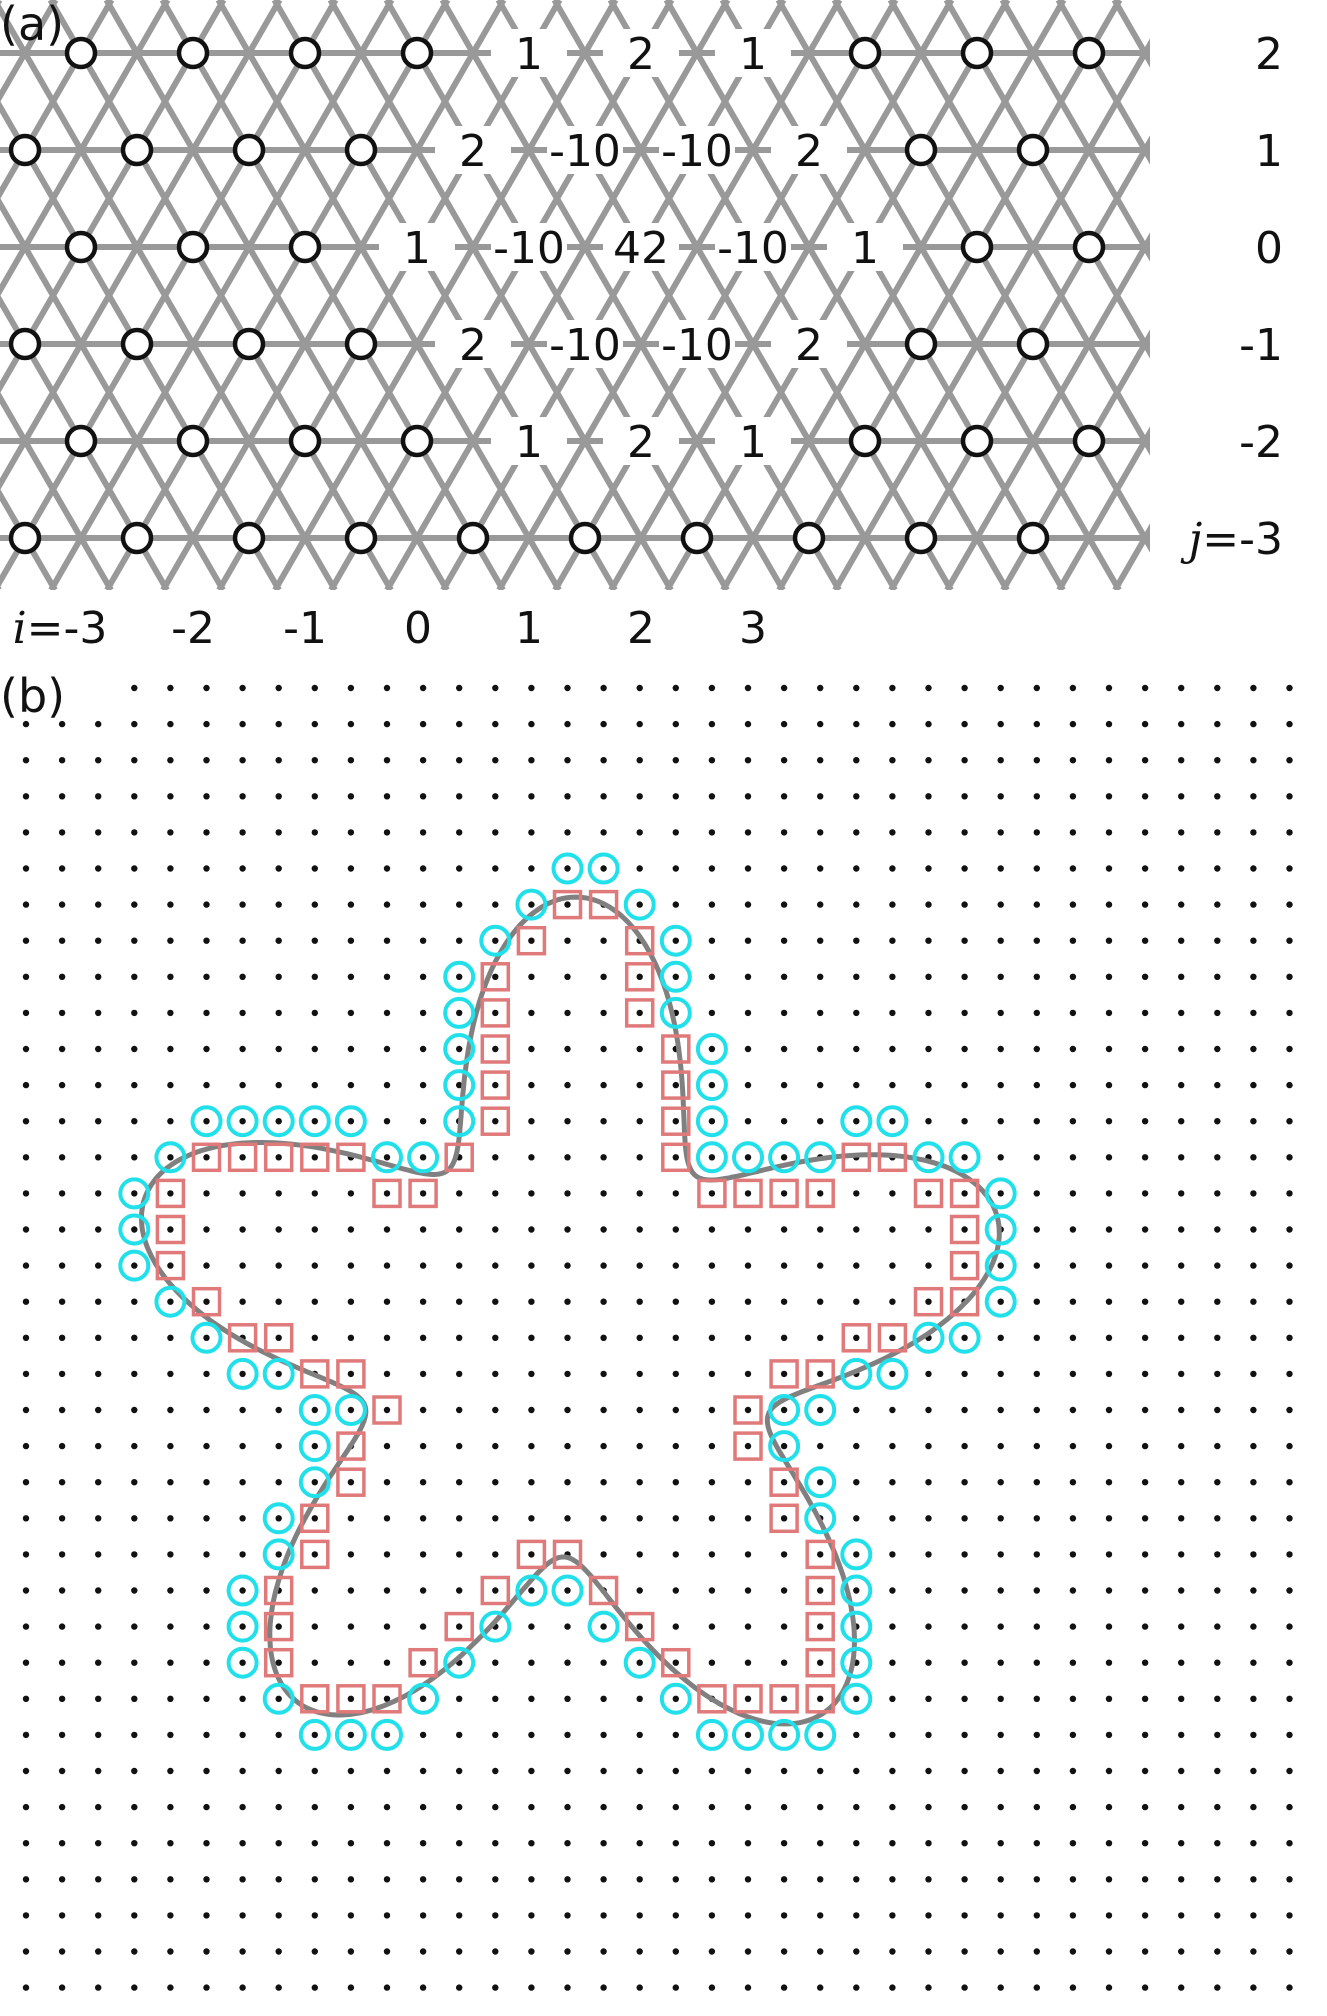 The height and width of the screenshot is (2016, 1327). I want to click on coefficient-mask, so click(697, 150).